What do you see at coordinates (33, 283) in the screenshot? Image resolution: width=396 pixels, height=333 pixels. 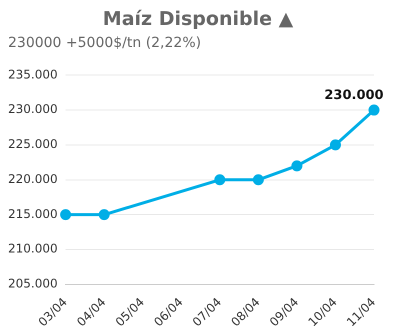 I see `y-tick-label: 205.000` at bounding box center [33, 283].